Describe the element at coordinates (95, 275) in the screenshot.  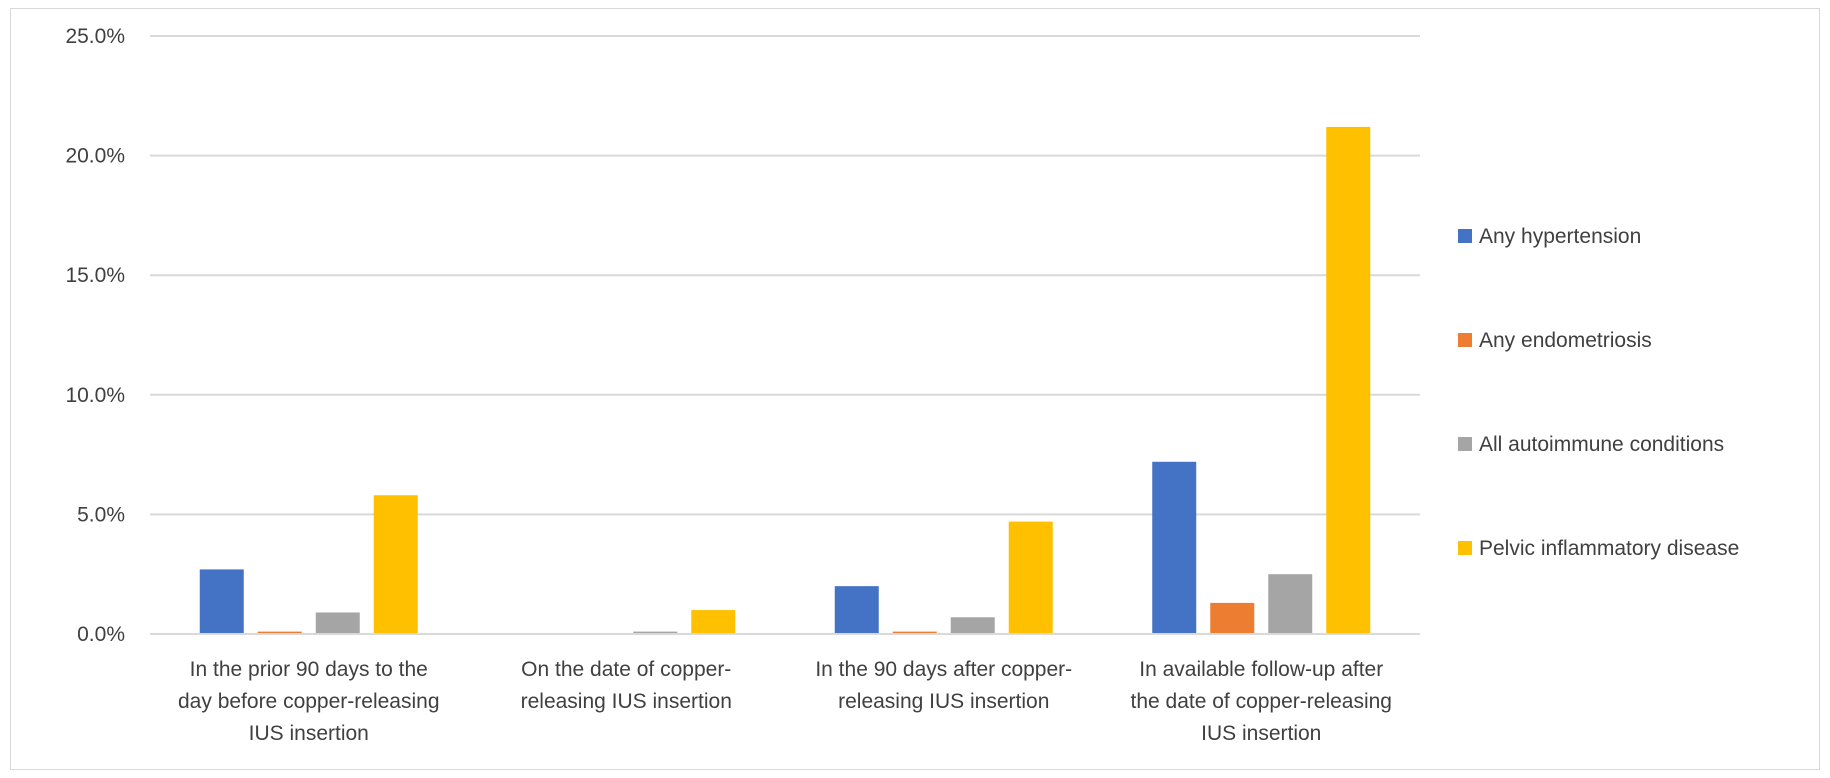
I see `y-tick-label: 15.0%` at that location.